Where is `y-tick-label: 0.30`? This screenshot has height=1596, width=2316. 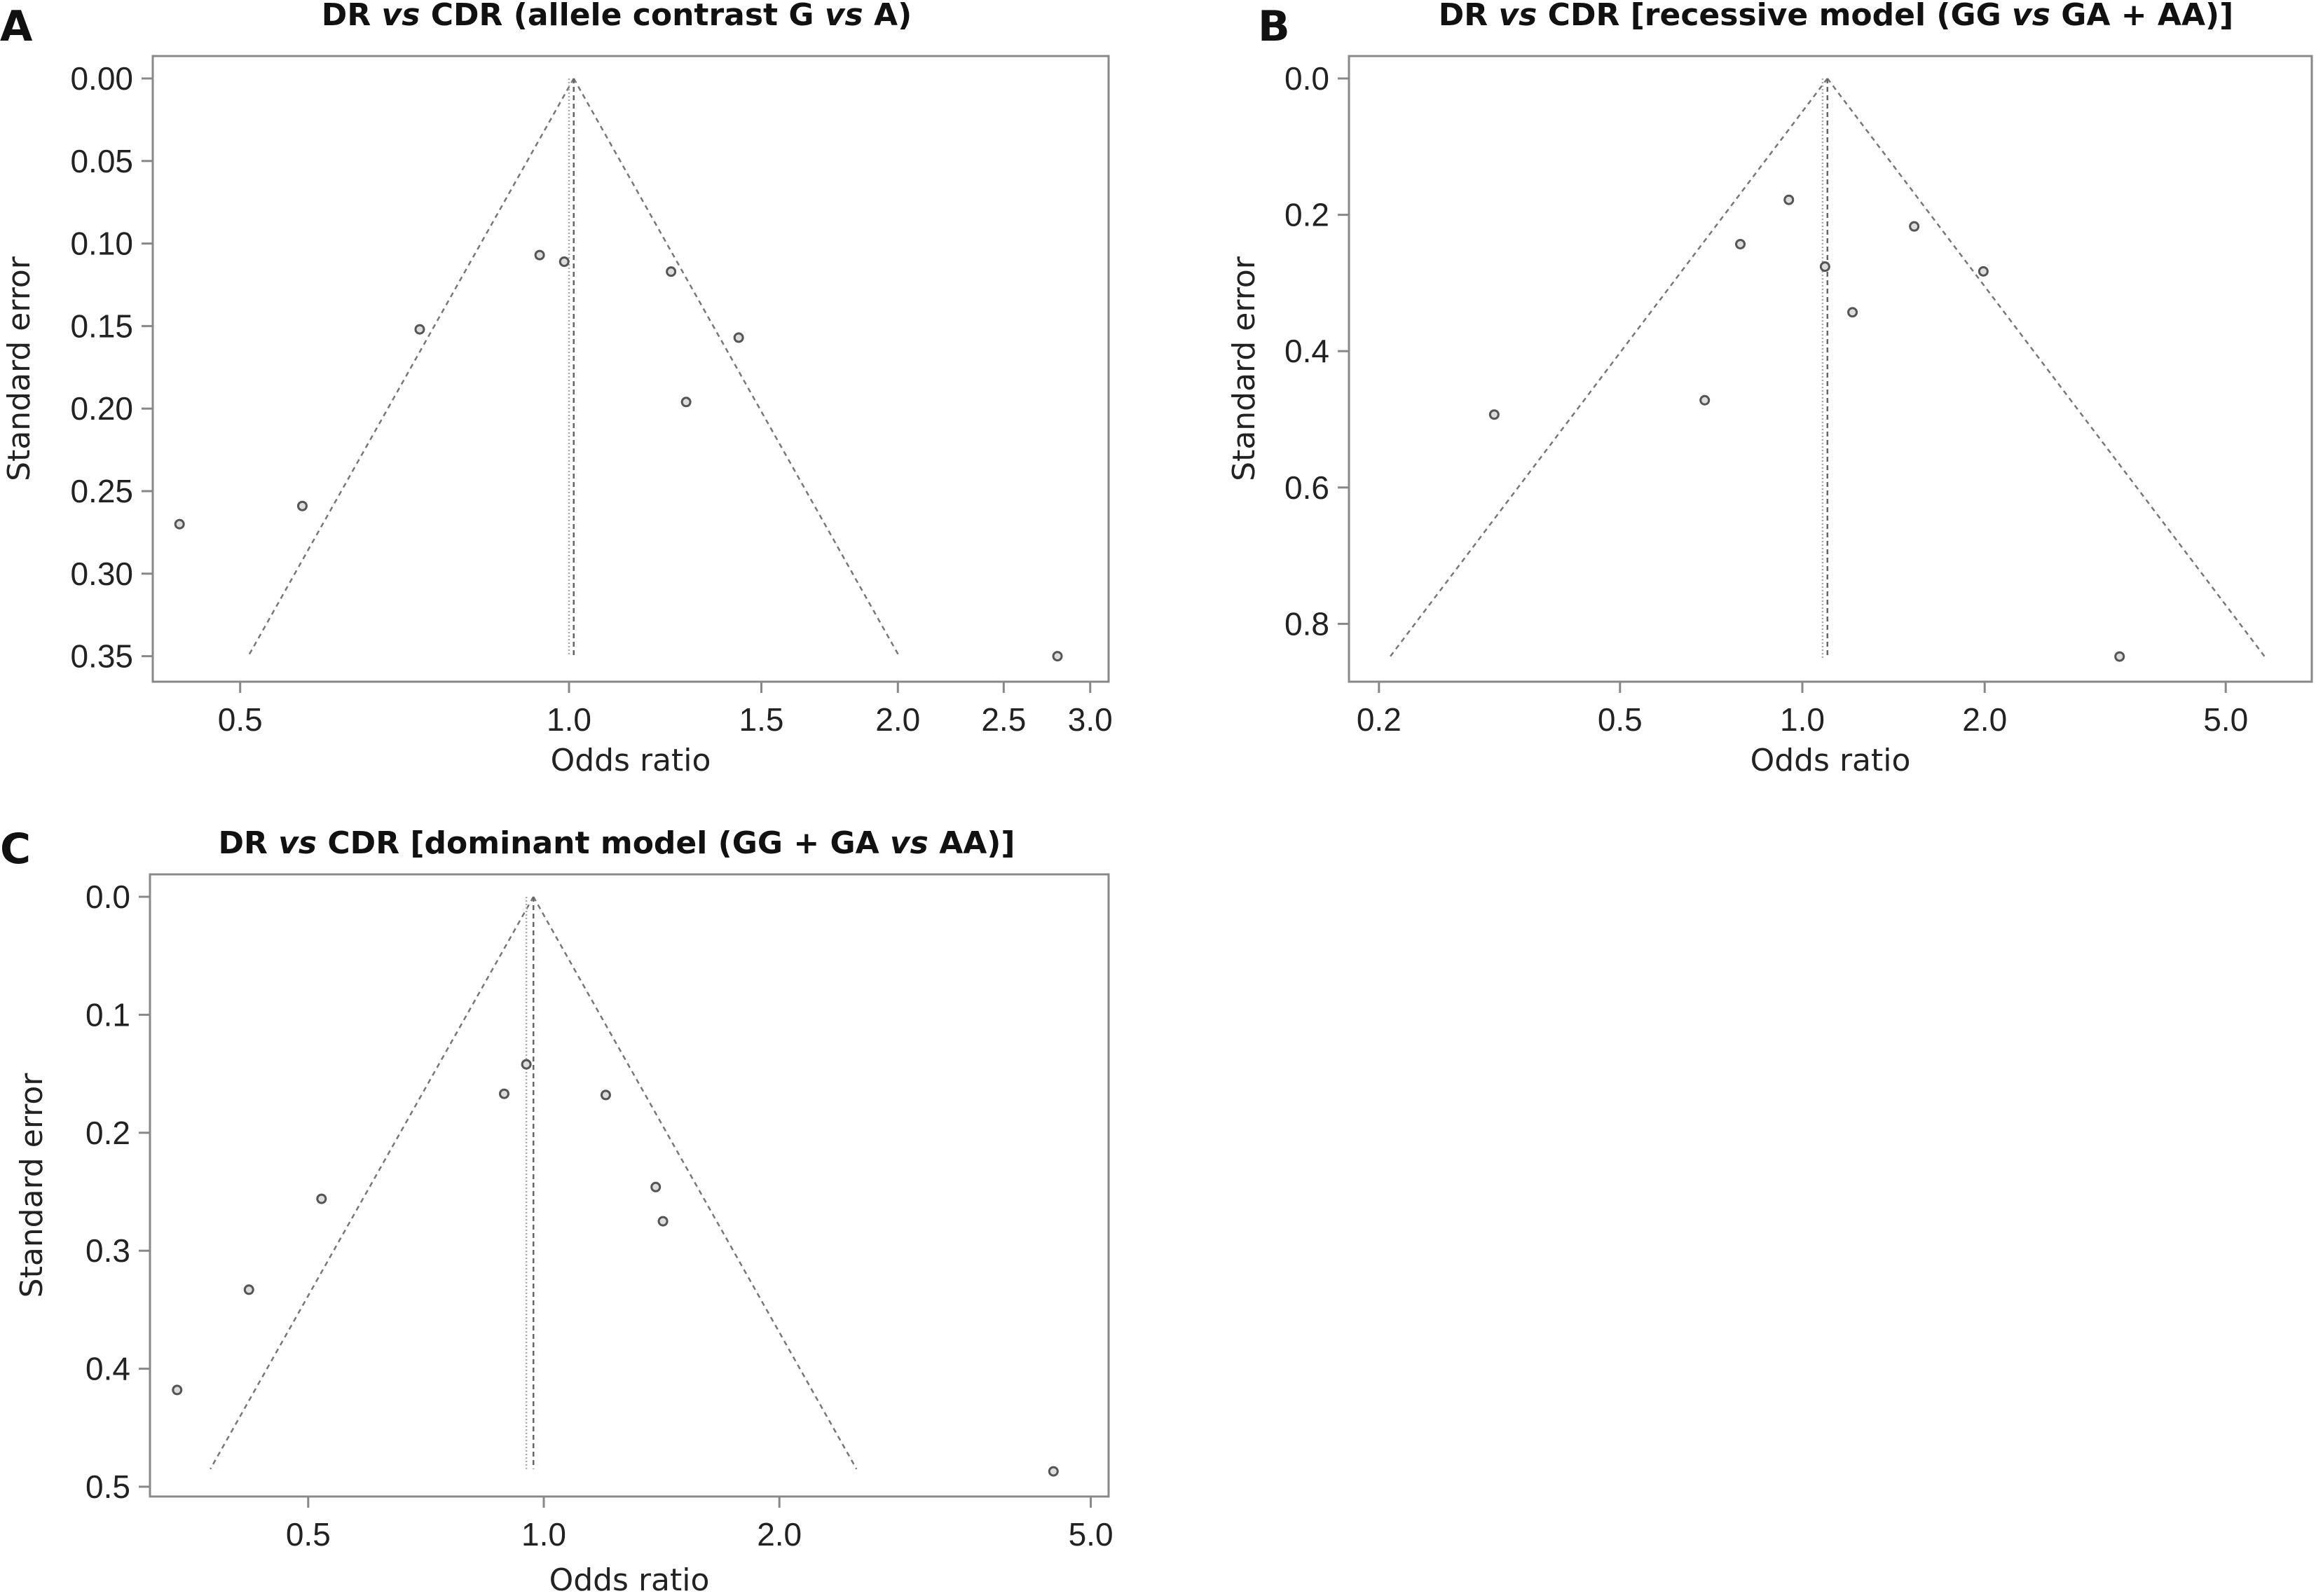 y-tick-label: 0.30 is located at coordinates (101, 574).